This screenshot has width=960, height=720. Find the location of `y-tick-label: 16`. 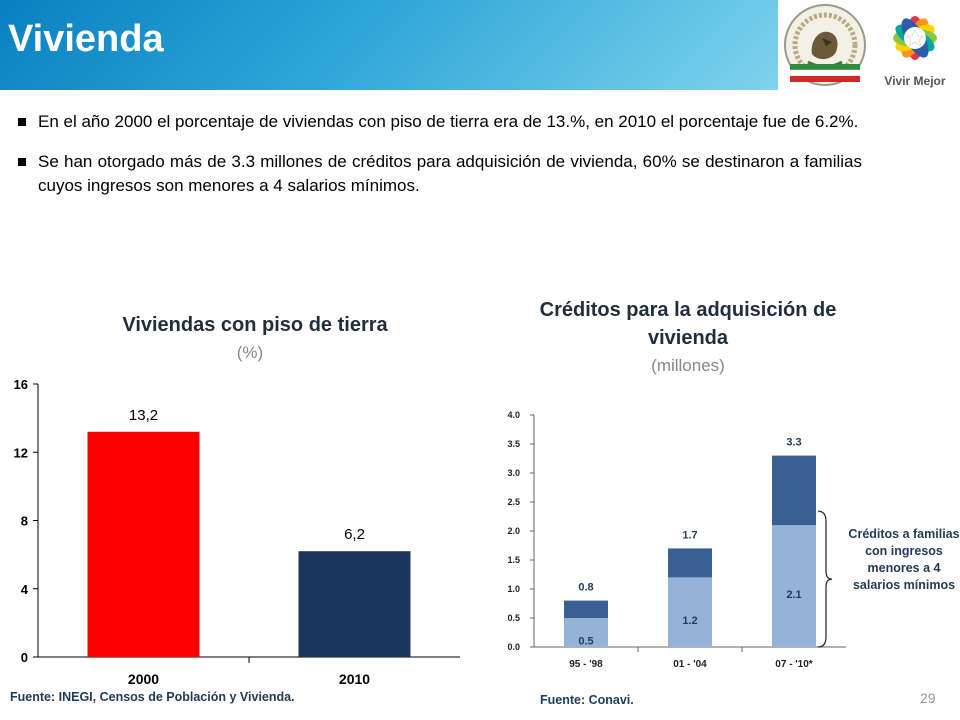

y-tick-label: 16 is located at coordinates (21, 384).